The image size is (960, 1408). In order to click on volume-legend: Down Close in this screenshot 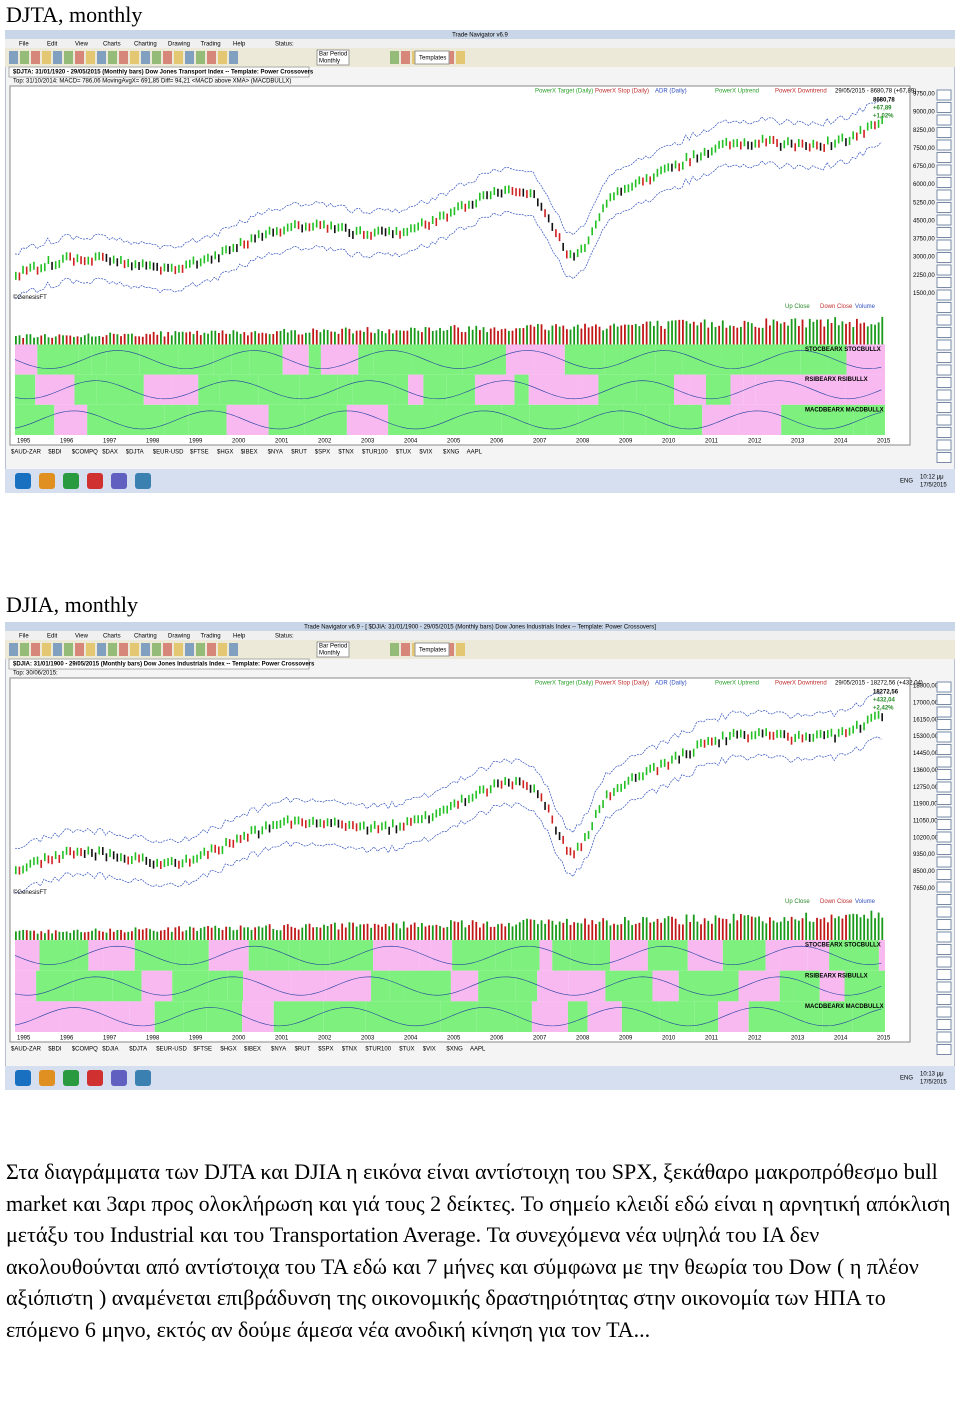, I will do `click(836, 307)`.